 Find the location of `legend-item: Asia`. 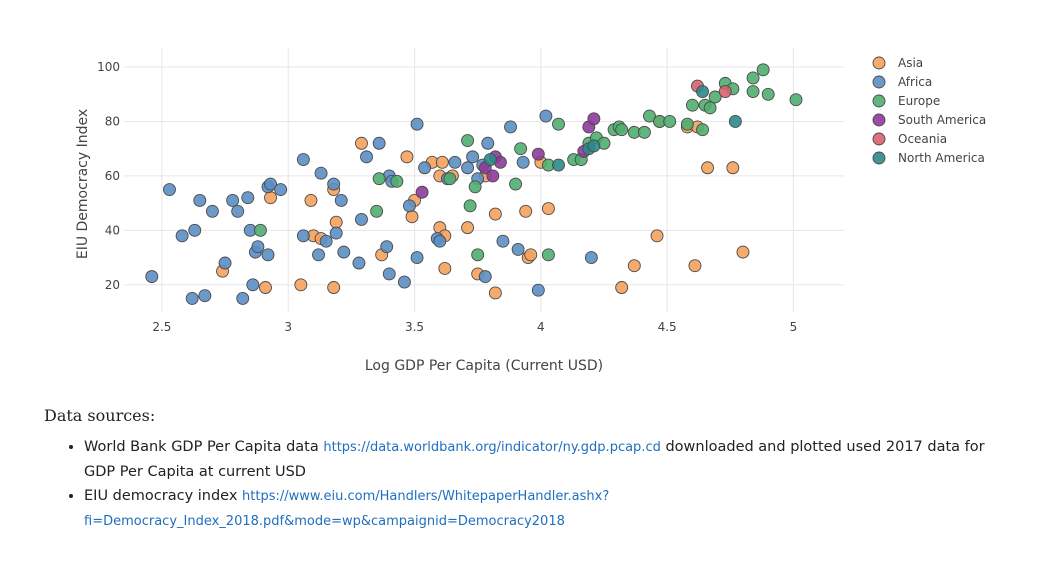

legend-item: Asia is located at coordinates (897, 63).